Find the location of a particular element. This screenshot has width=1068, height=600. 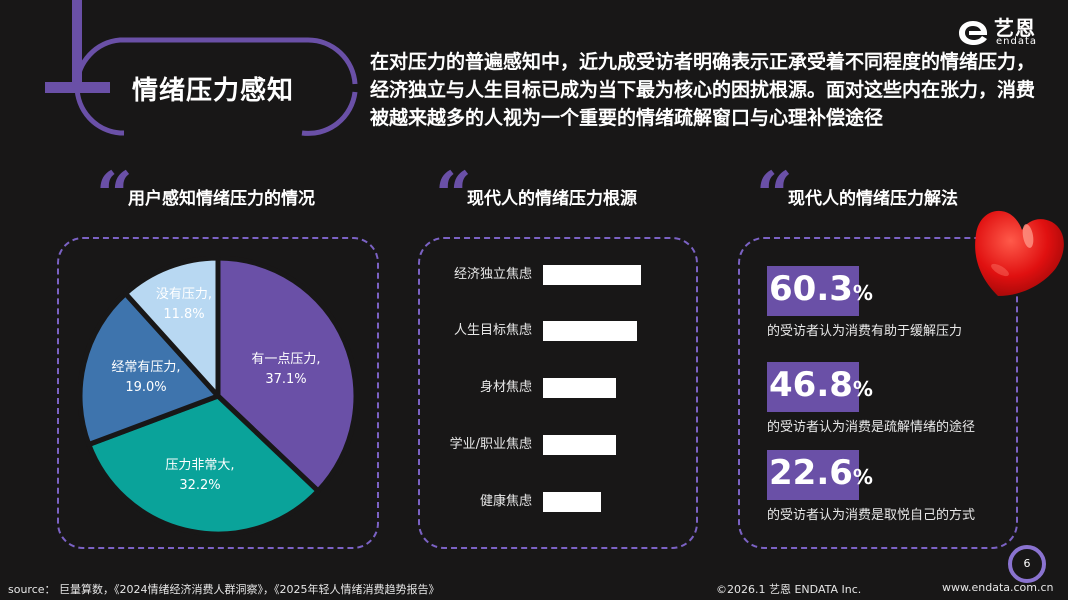

website-link: www.endata.com.cn is located at coordinates (998, 587).